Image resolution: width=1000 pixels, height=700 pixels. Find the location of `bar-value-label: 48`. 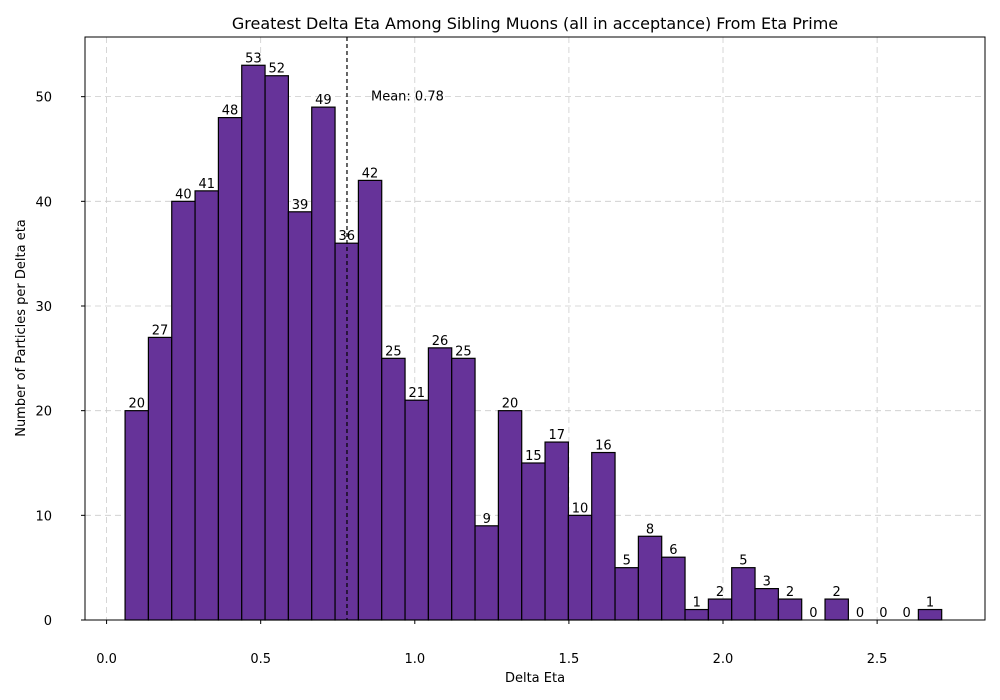

bar-value-label: 48 is located at coordinates (230, 111).